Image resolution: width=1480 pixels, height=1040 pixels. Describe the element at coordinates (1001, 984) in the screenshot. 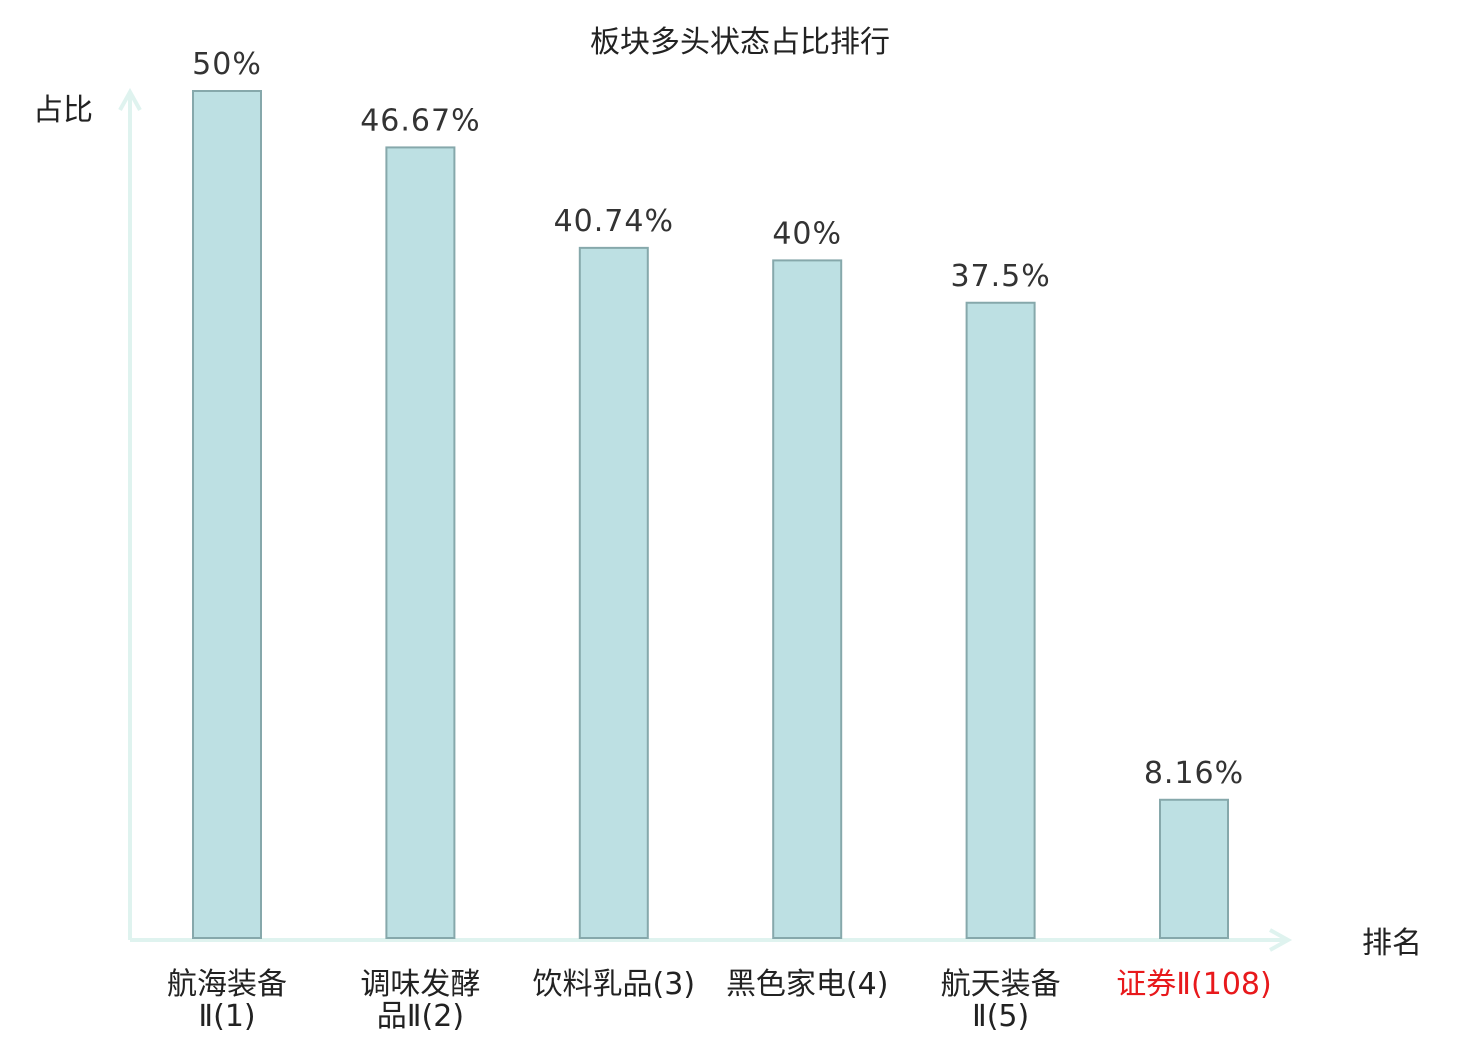

I see `category-label-line: 航天装备` at that location.